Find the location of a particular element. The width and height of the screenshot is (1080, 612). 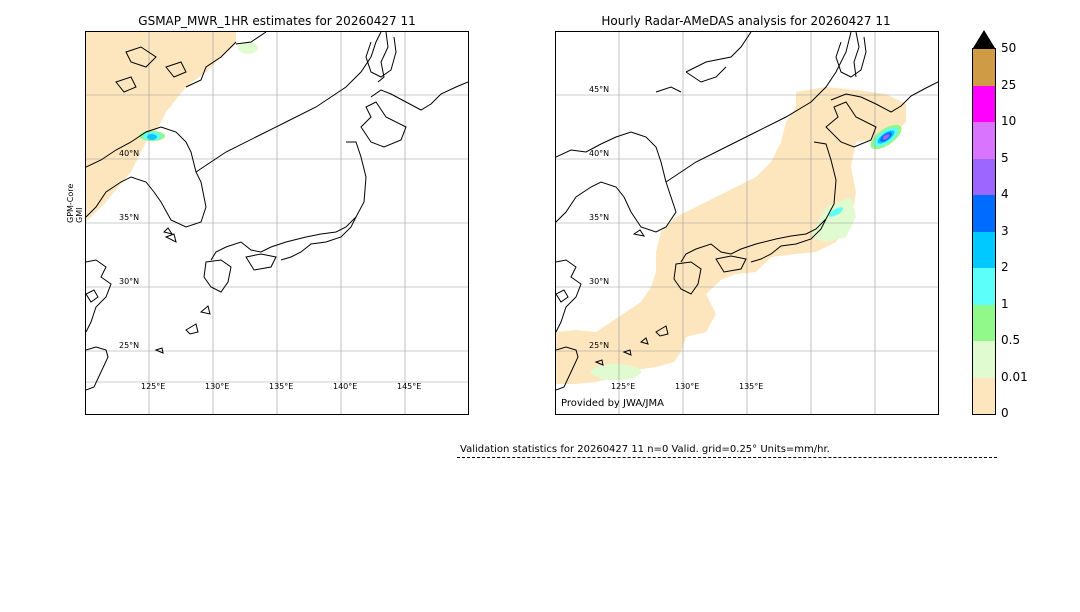

right-precip-cyan is located at coordinates (836, 212).